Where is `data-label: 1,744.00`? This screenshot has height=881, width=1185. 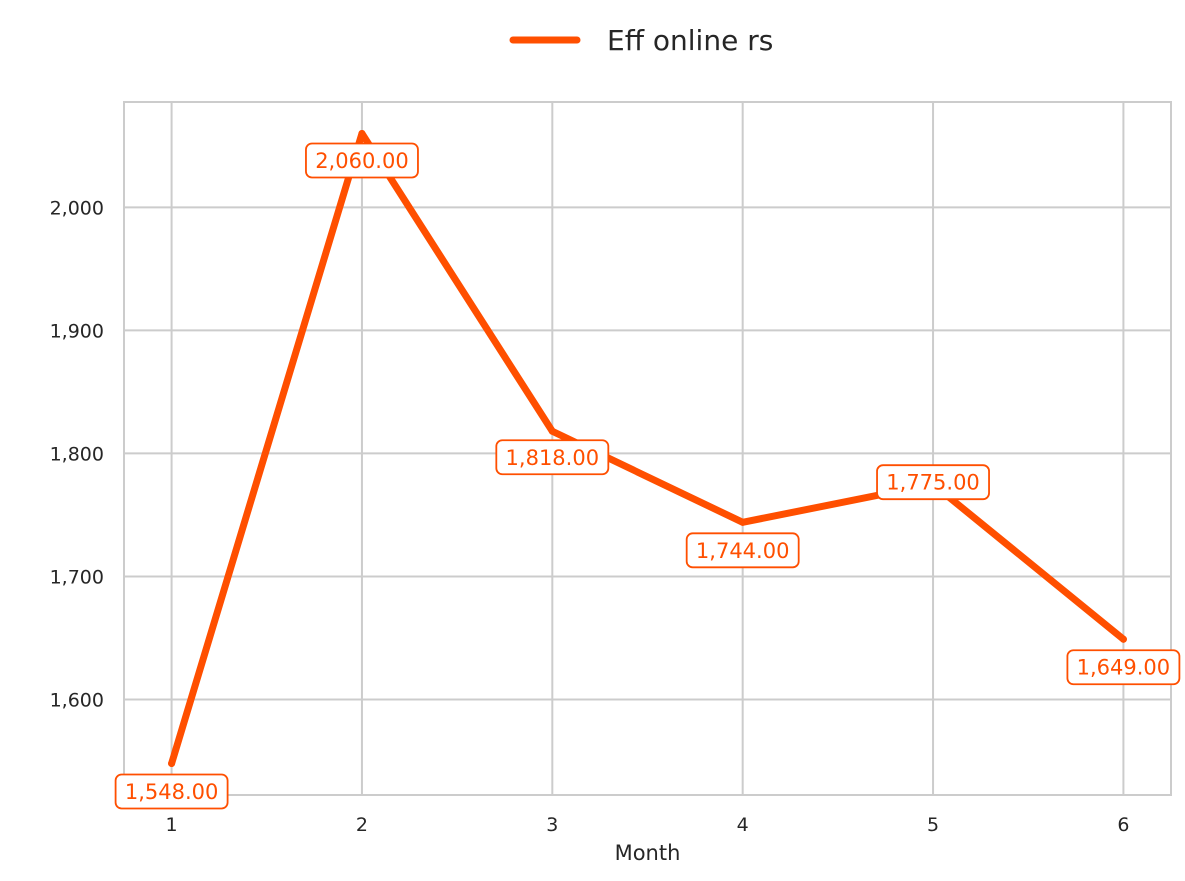 data-label: 1,744.00 is located at coordinates (742, 550).